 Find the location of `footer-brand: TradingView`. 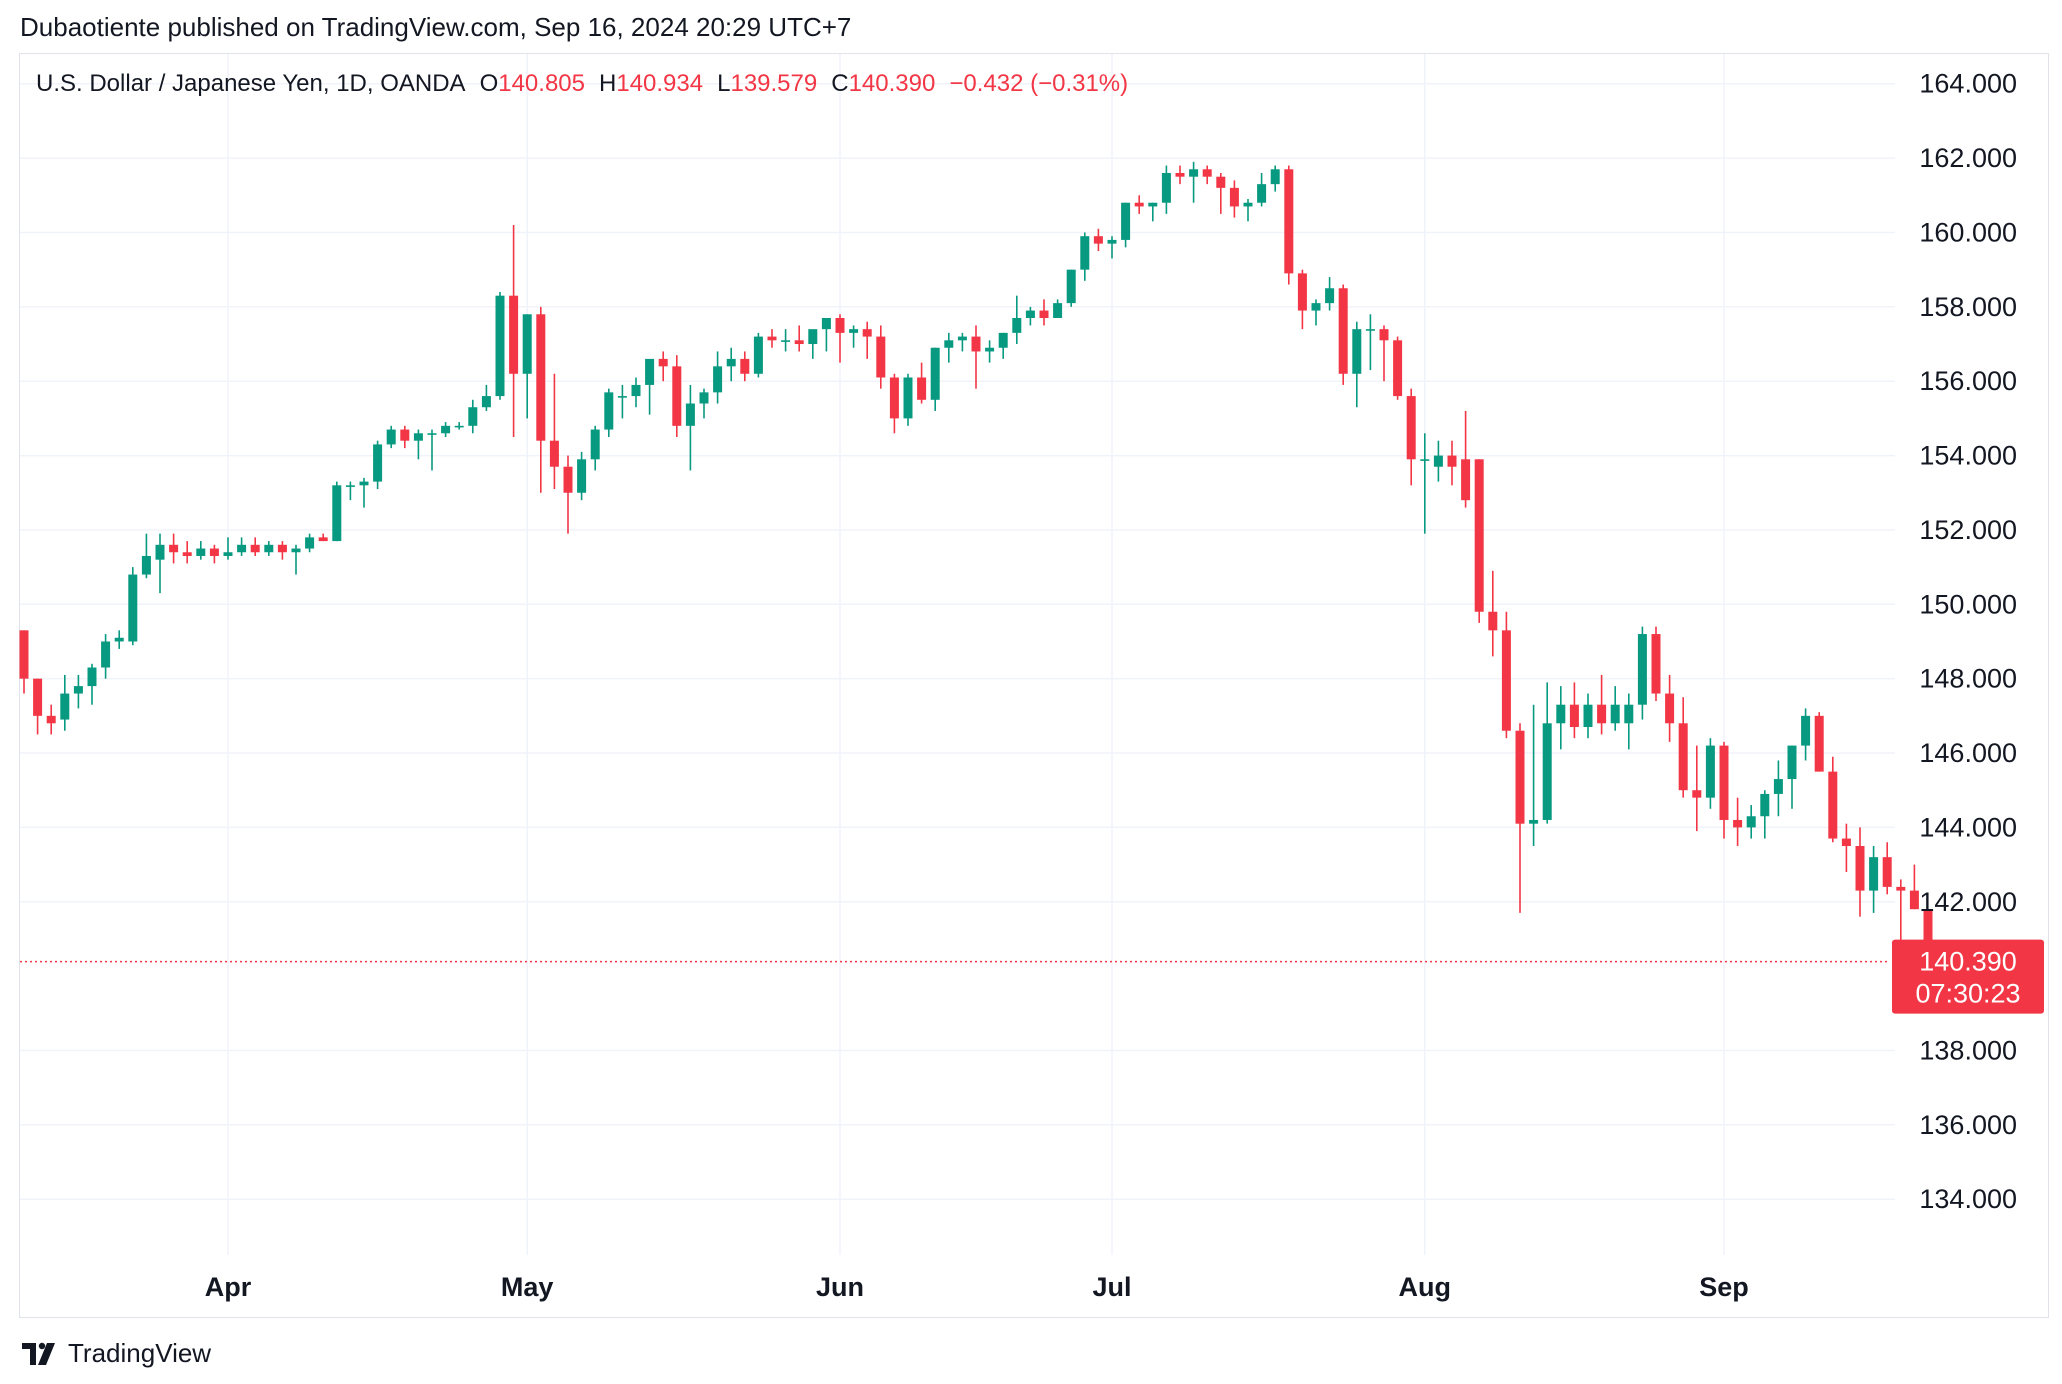

footer-brand: TradingView is located at coordinates (140, 1353).